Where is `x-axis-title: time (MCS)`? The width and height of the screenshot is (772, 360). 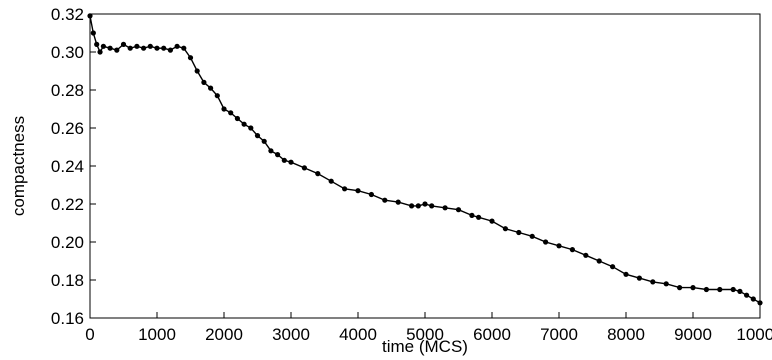 x-axis-title: time (MCS) is located at coordinates (425, 346).